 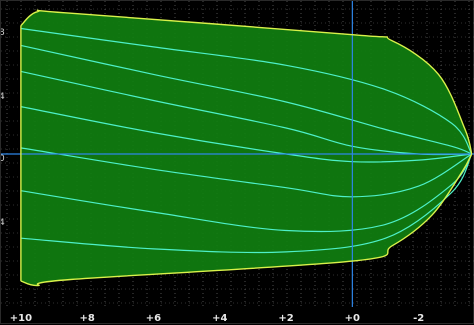 I want to click on x-tick-label: +10, so click(x=21, y=318).